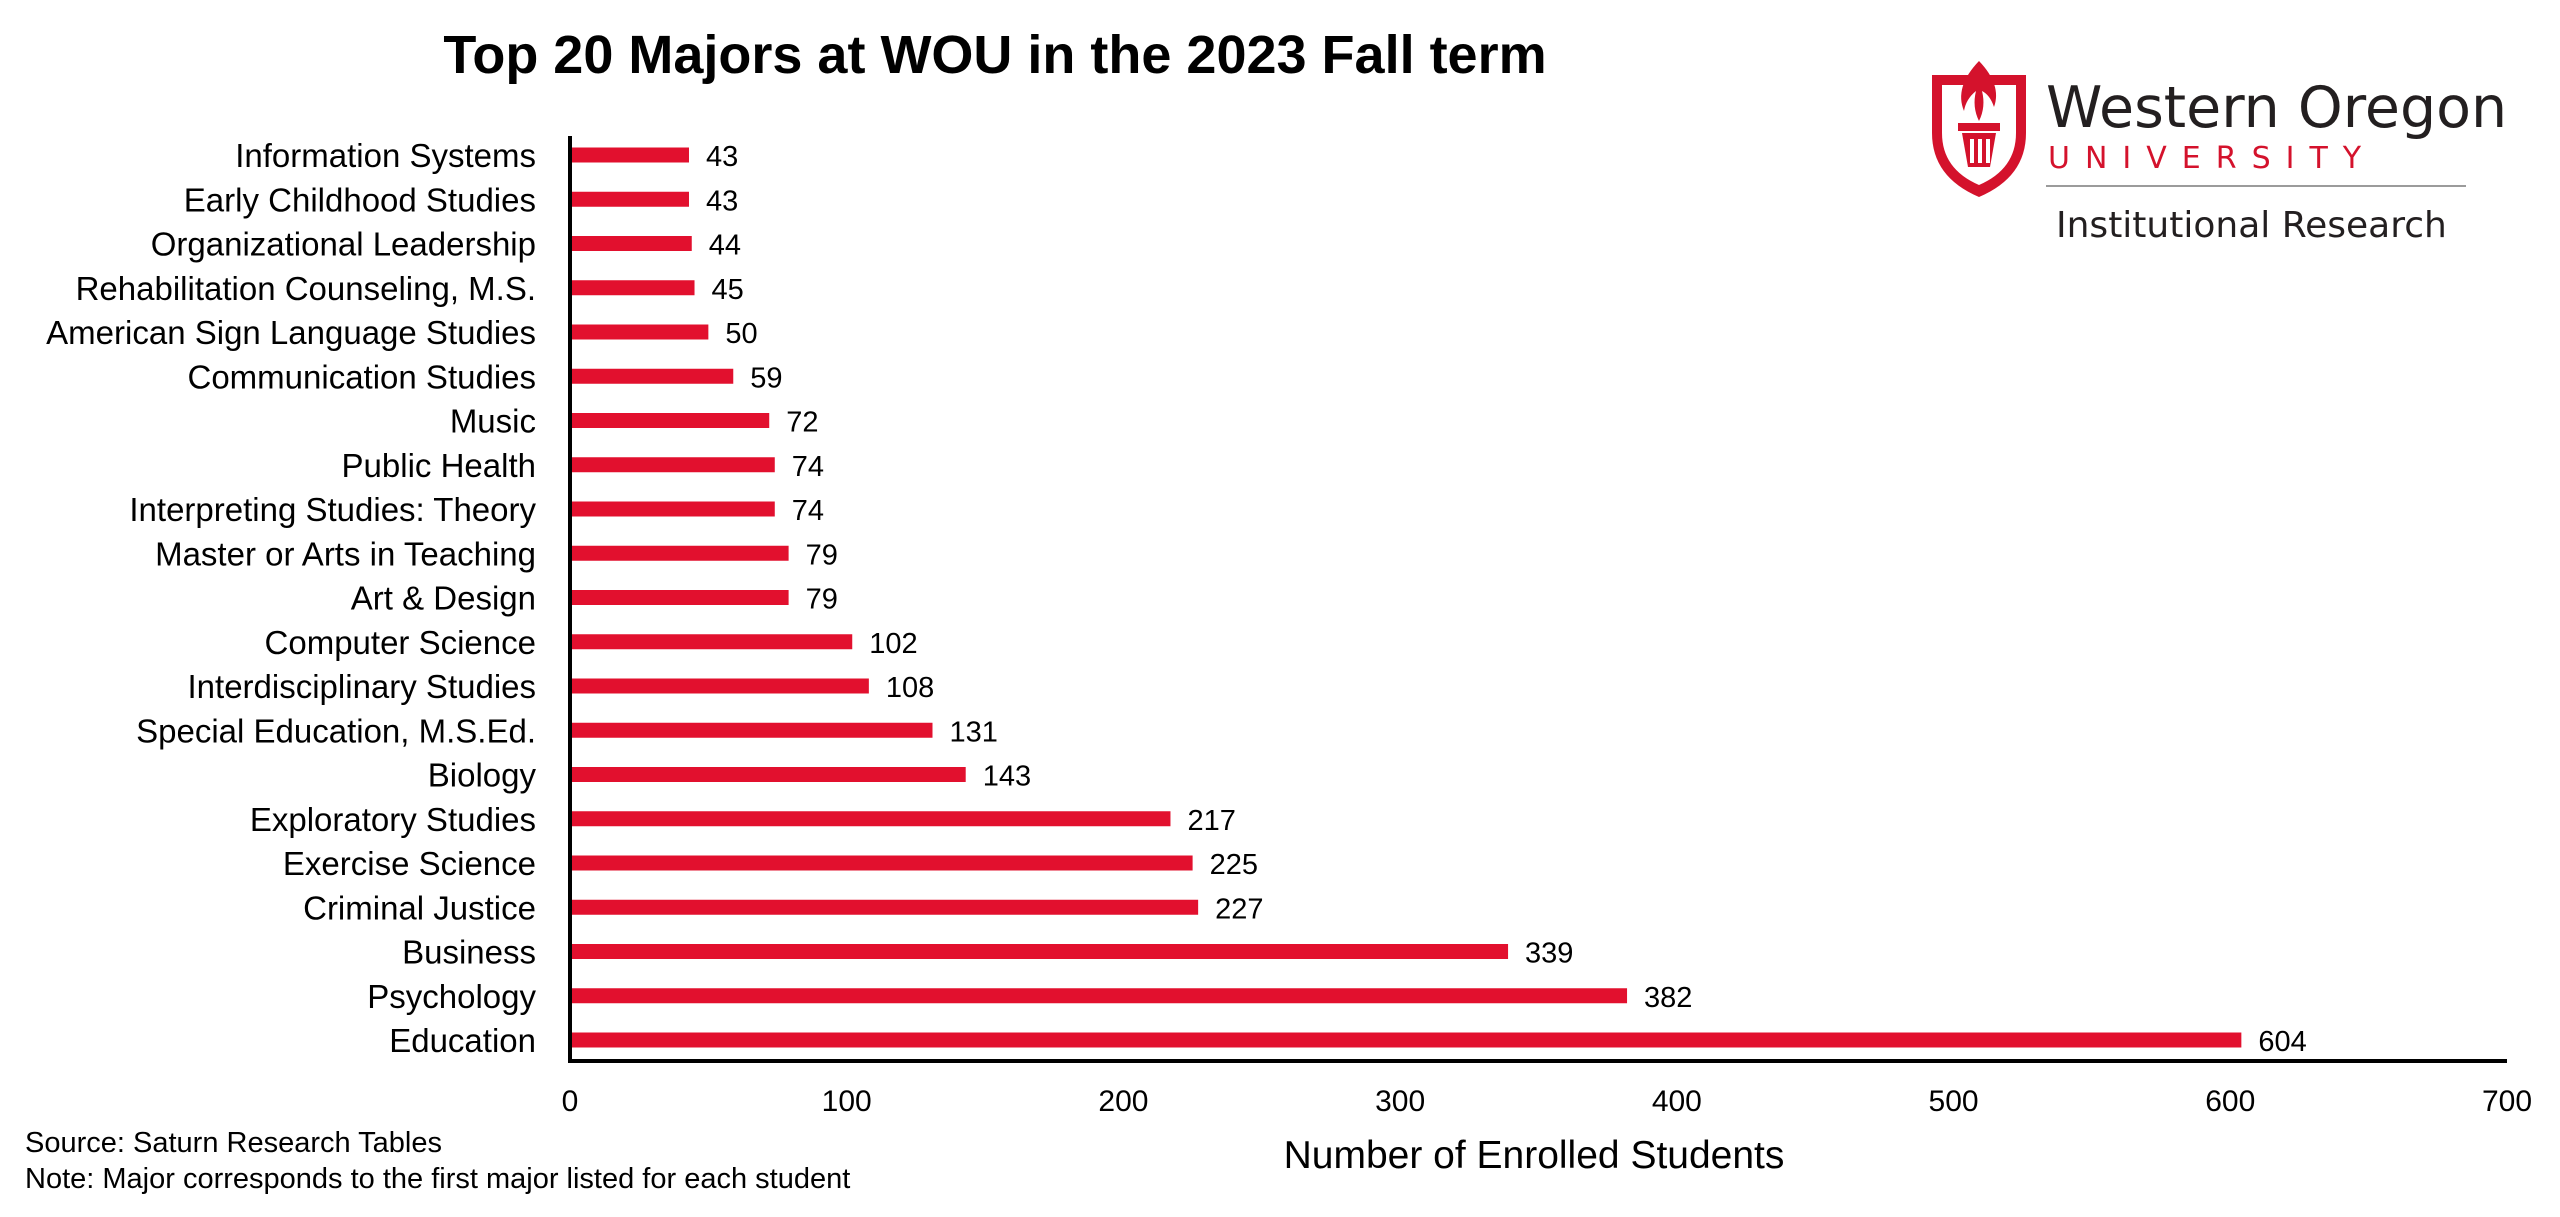  What do you see at coordinates (1400, 1101) in the screenshot?
I see `x-tick-label: 300` at bounding box center [1400, 1101].